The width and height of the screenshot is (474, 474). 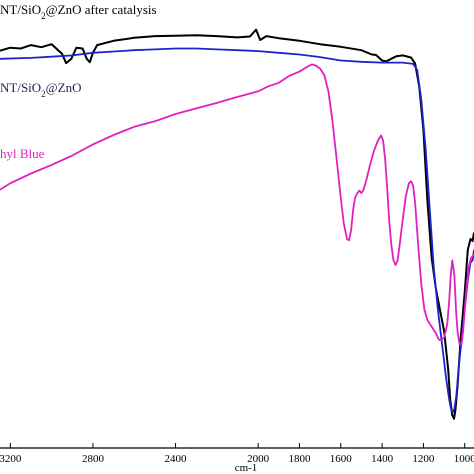 What do you see at coordinates (43, 16) in the screenshot?
I see `legend-after-catalysis-subscript: 2` at bounding box center [43, 16].